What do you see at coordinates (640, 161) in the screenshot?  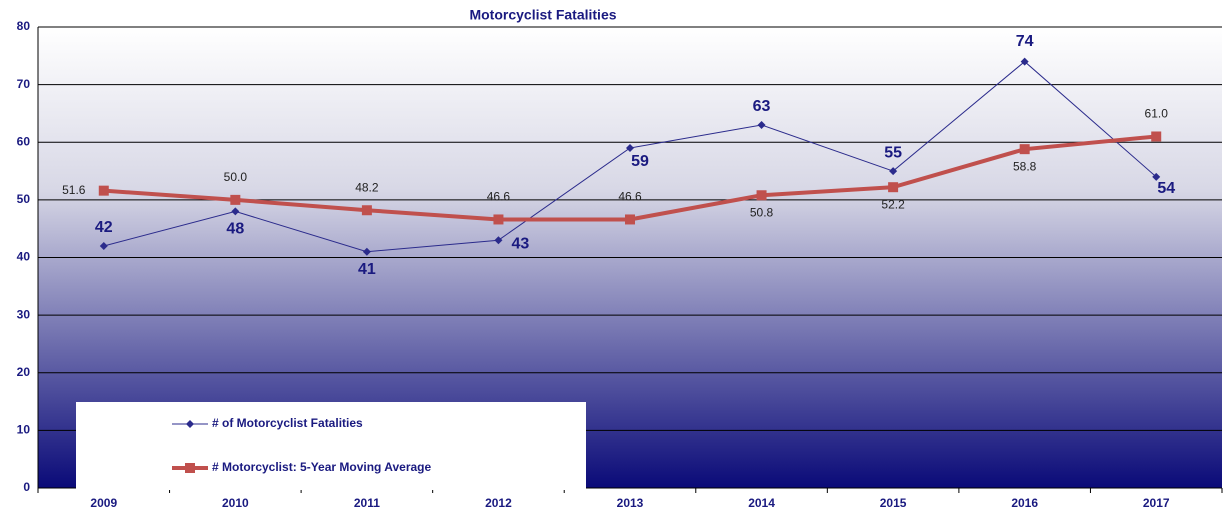 I see `data-label: 59` at bounding box center [640, 161].